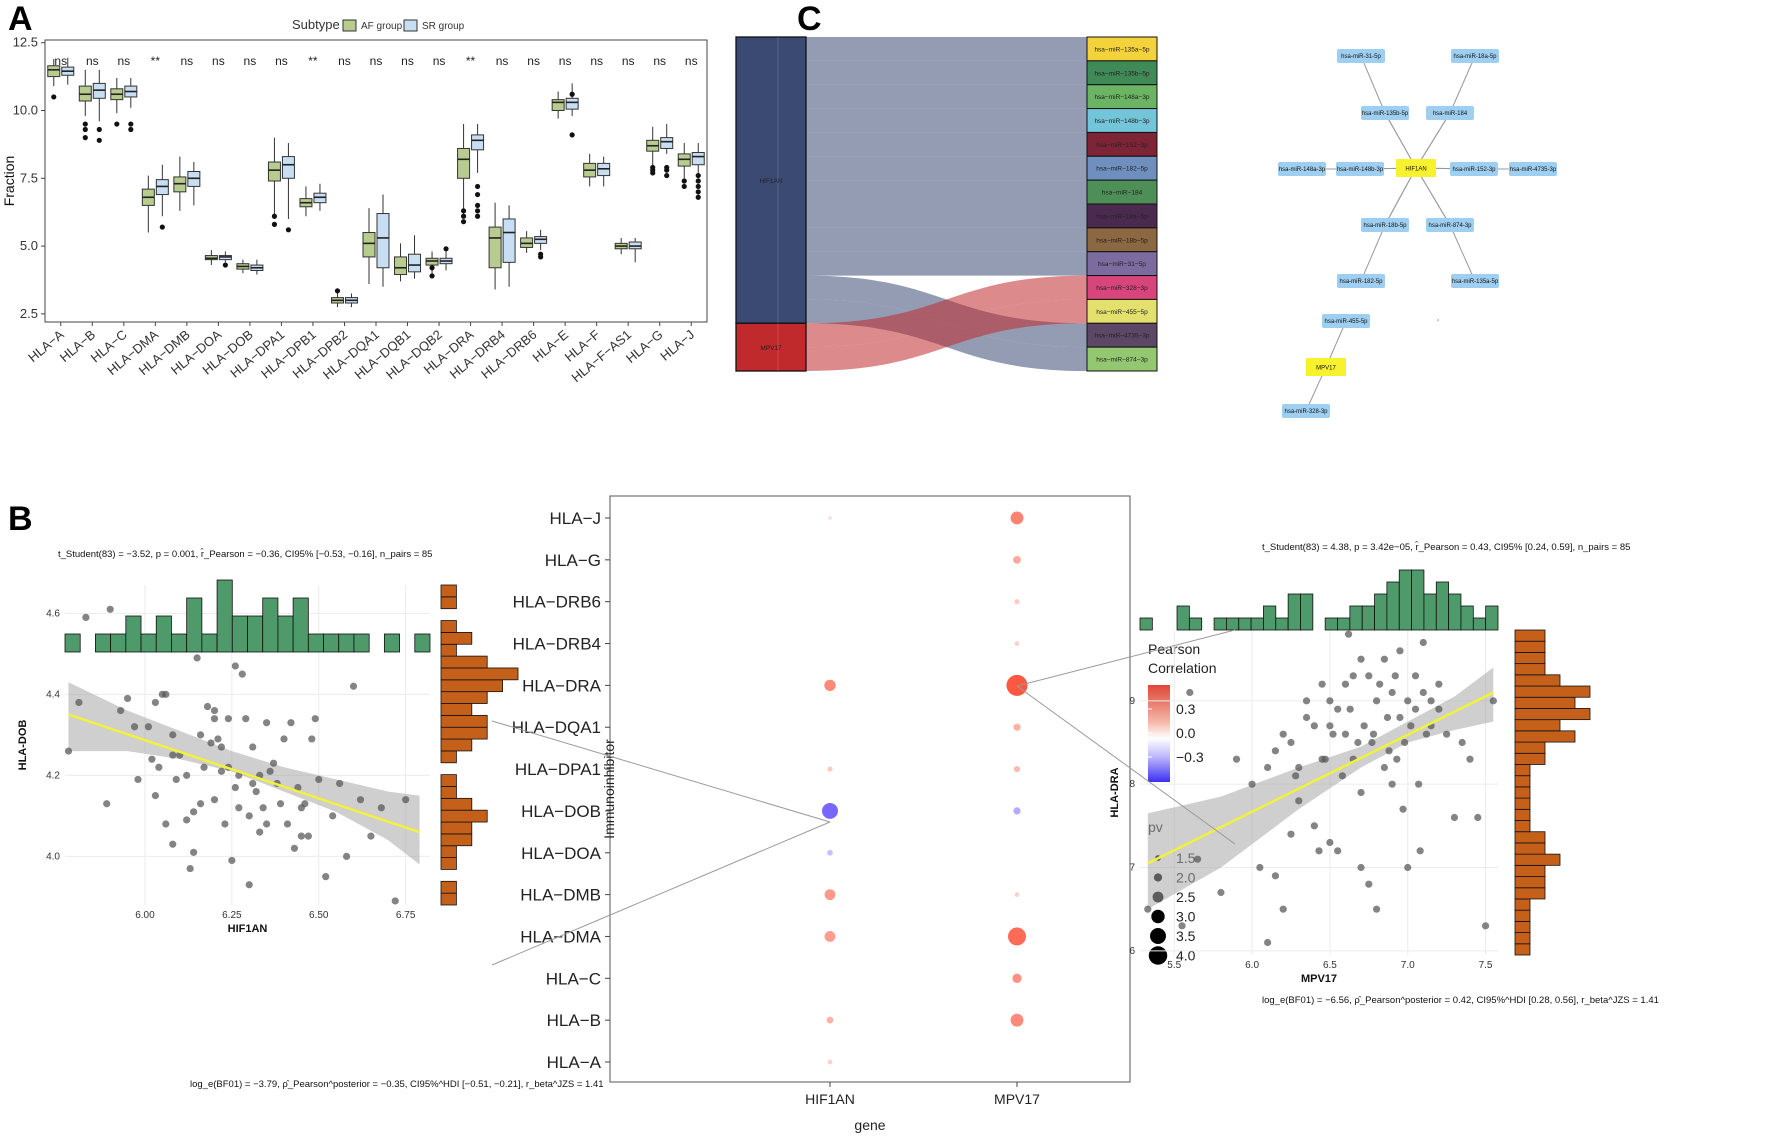  I want to click on y-tick-label: HLA−A, so click(574, 1062).